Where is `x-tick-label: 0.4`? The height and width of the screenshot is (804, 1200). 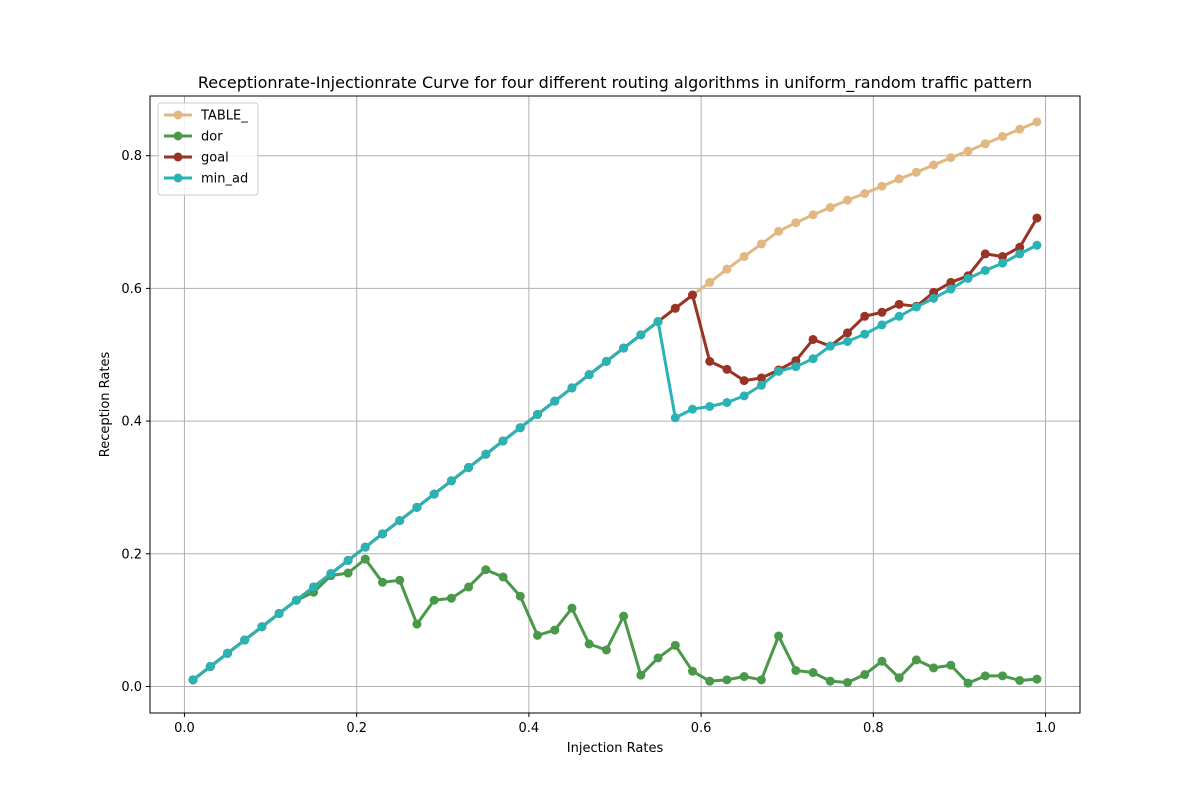 x-tick-label: 0.4 is located at coordinates (529, 728).